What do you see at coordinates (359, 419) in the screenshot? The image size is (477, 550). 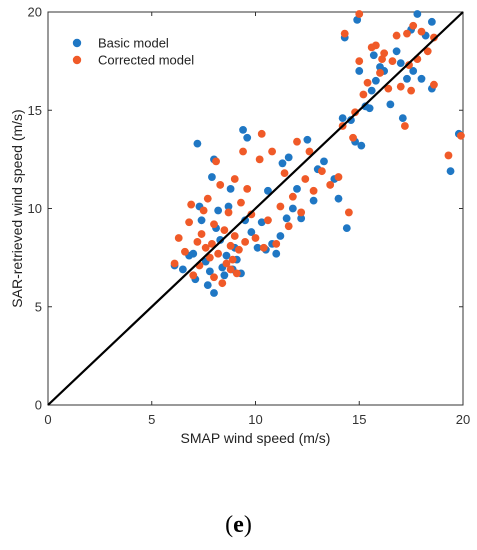 I see `x-tick-label: 15` at bounding box center [359, 419].